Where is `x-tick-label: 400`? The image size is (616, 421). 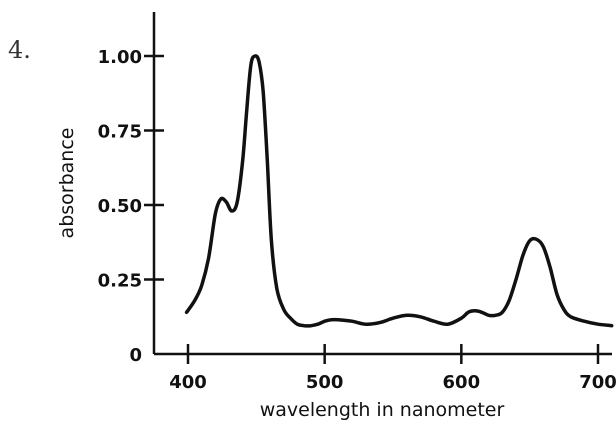 x-tick-label: 400 is located at coordinates (188, 382).